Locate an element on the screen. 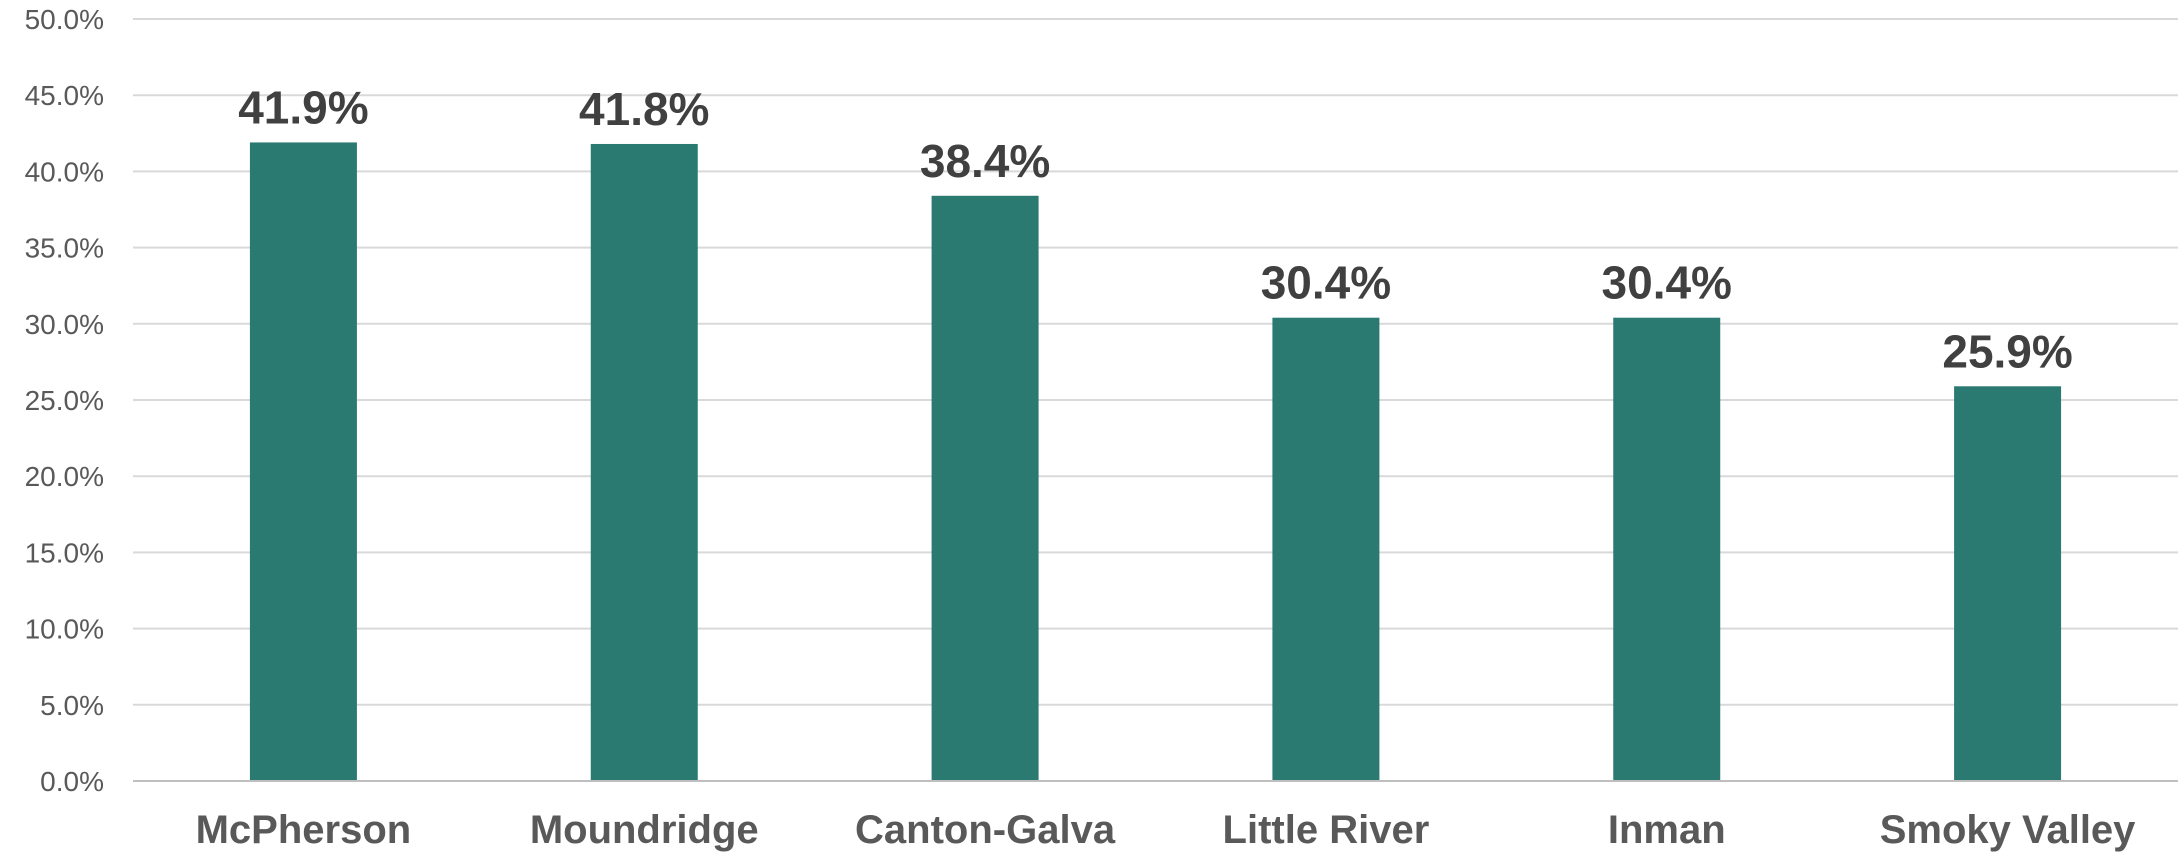  y-tick-label: 45.0% is located at coordinates (64, 95).